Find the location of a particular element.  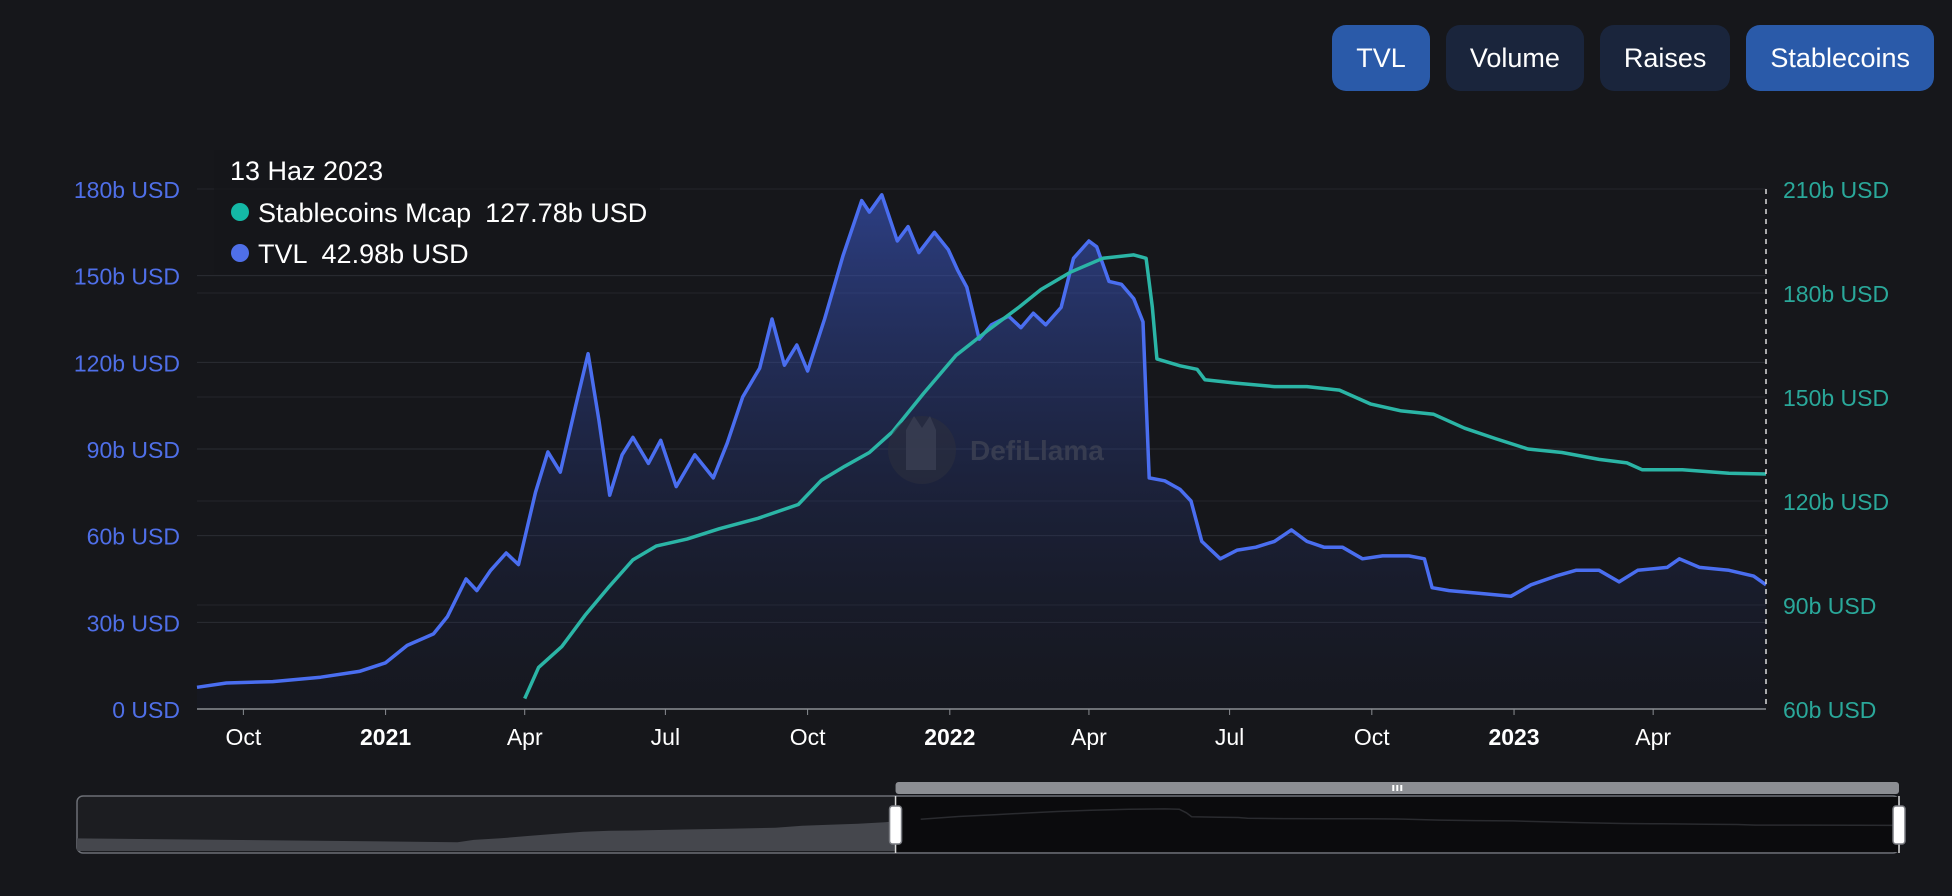

tooltip-tvl-label: TVL 42.98b USD is located at coordinates (363, 254).